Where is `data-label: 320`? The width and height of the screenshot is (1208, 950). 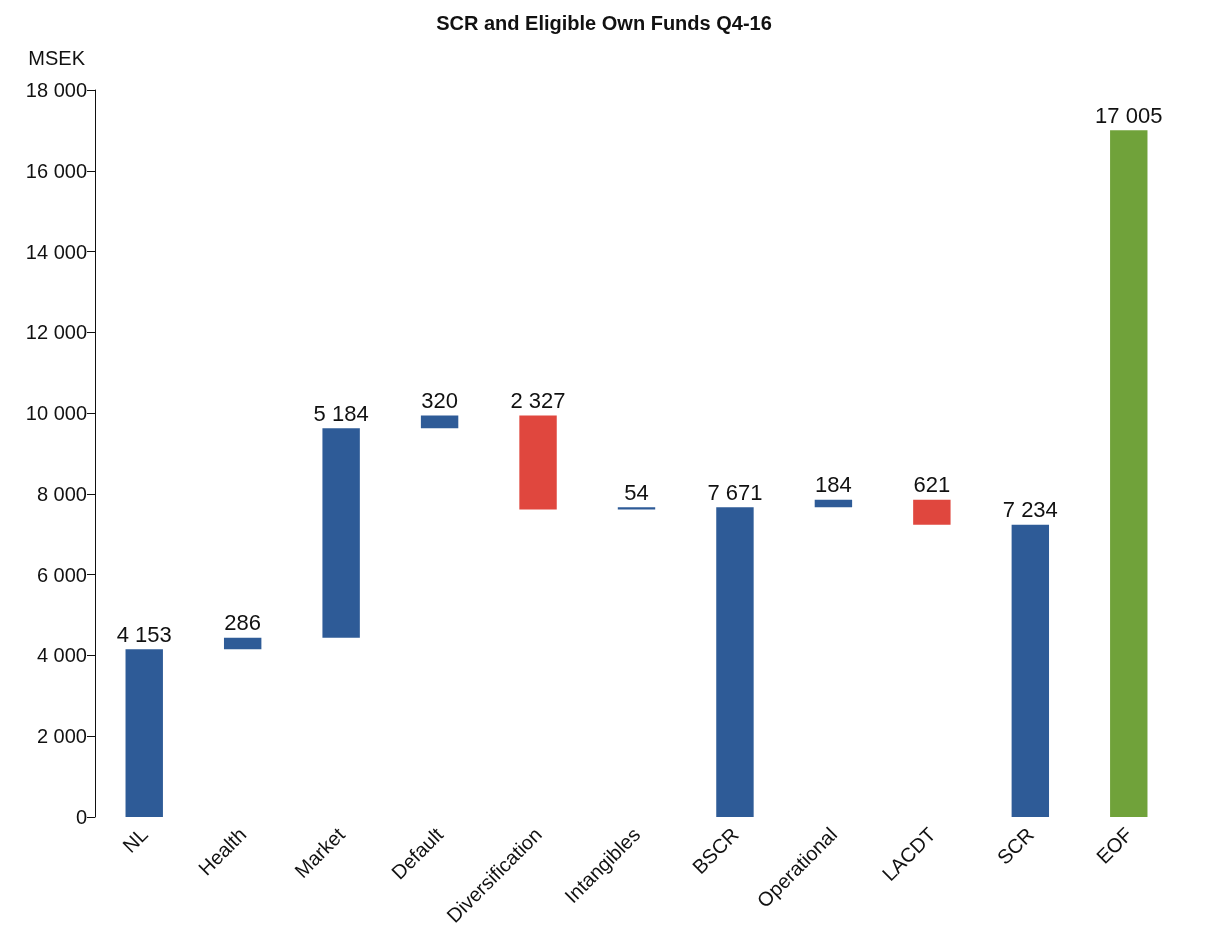 data-label: 320 is located at coordinates (439, 400).